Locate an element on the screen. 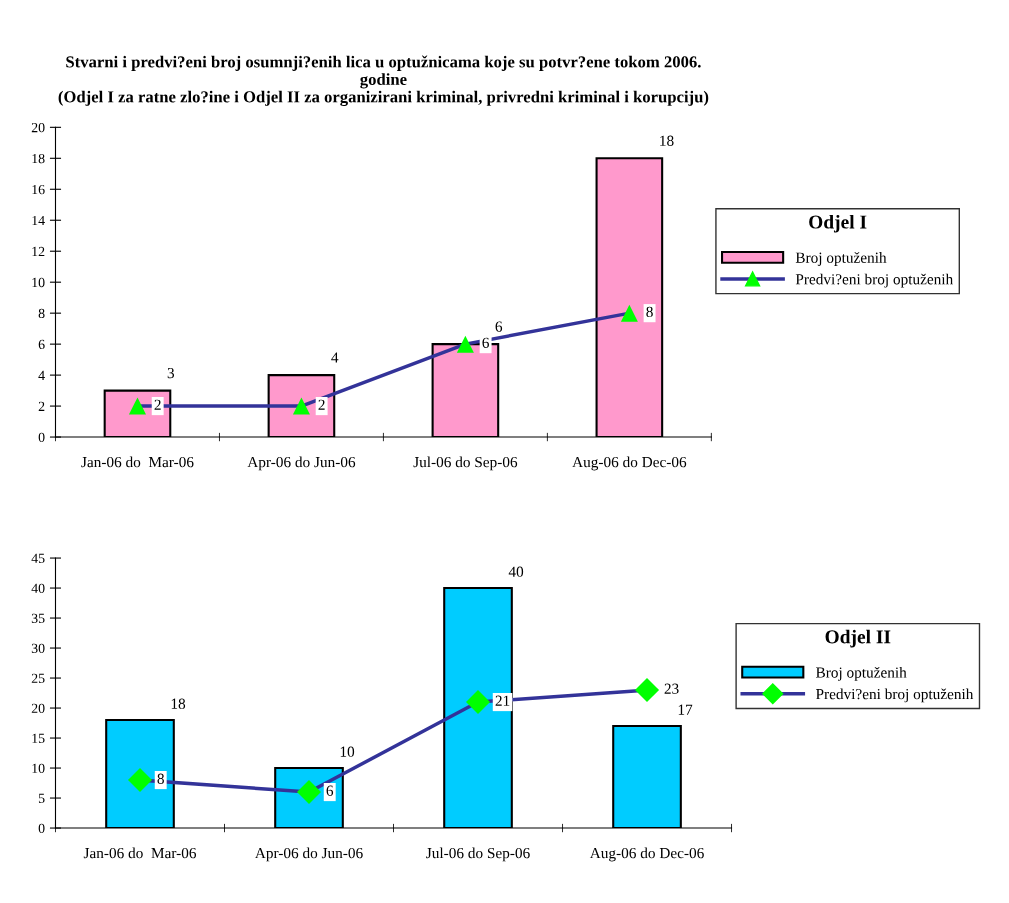  legend-title: Odjel II is located at coordinates (858, 638).